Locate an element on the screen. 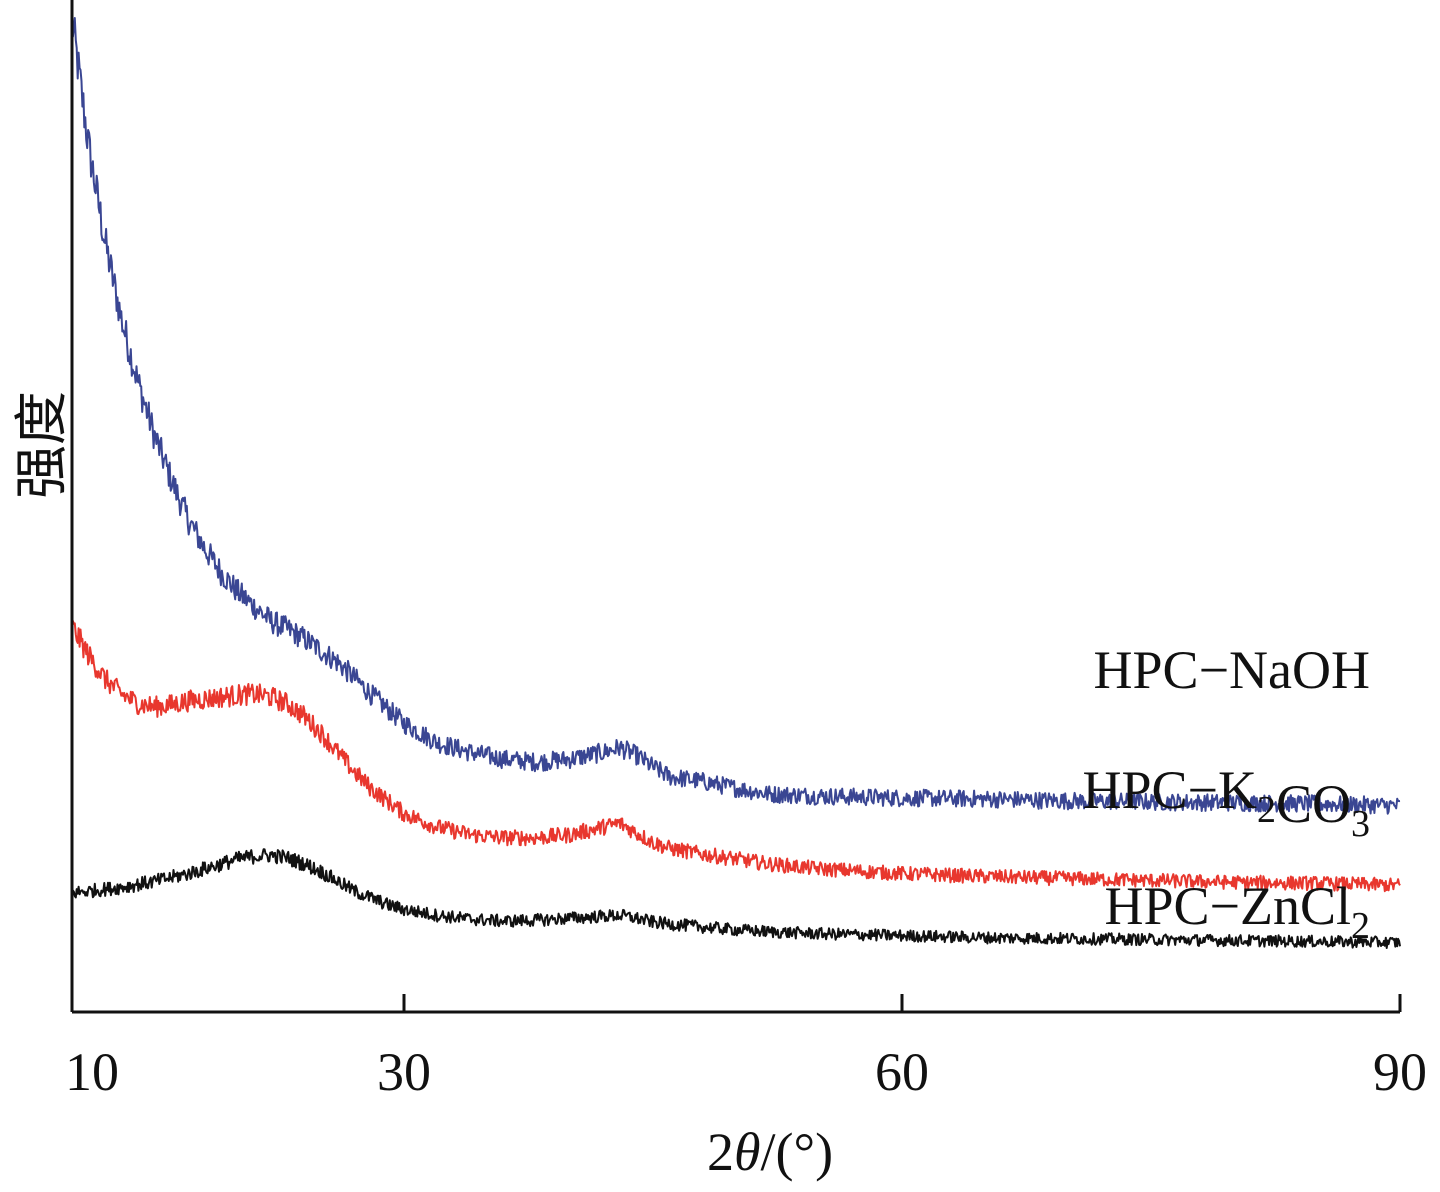 The width and height of the screenshot is (1440, 1192). x-tick-label-10: 10 is located at coordinates (92, 1072).